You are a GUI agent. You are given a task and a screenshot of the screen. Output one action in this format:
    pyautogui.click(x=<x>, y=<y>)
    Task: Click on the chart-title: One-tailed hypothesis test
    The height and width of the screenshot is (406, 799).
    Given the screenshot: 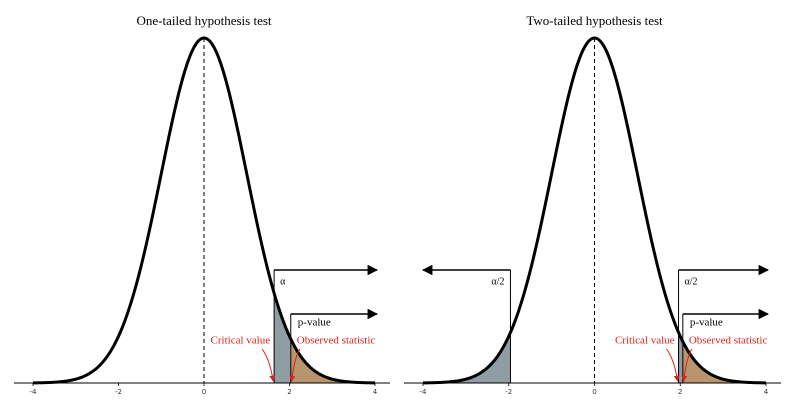 What is the action you would take?
    pyautogui.click(x=203, y=20)
    